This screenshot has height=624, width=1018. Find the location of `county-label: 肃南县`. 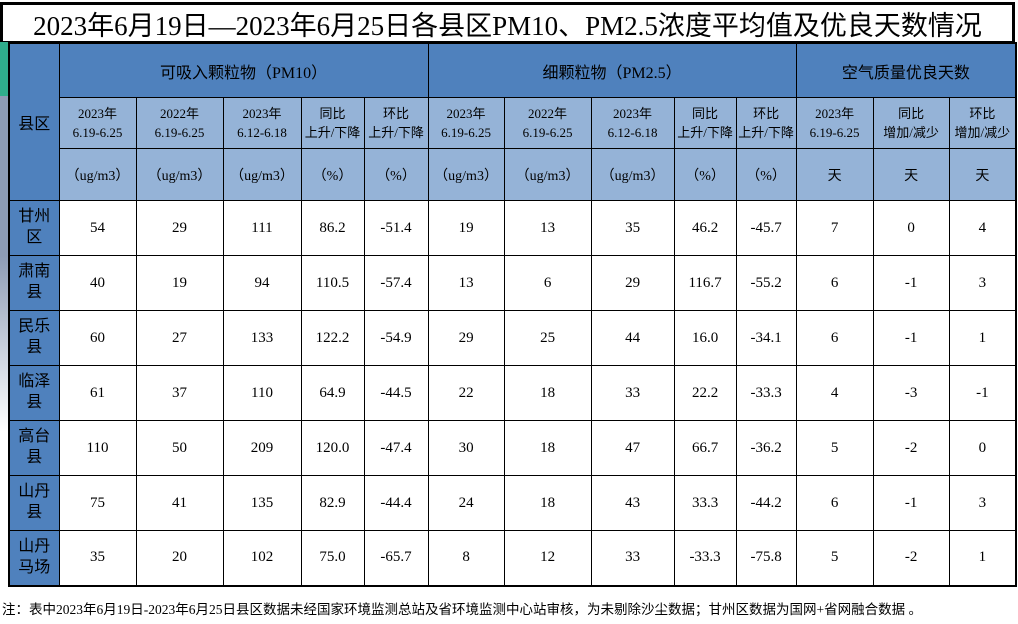

county-label: 肃南县 is located at coordinates (34, 283).